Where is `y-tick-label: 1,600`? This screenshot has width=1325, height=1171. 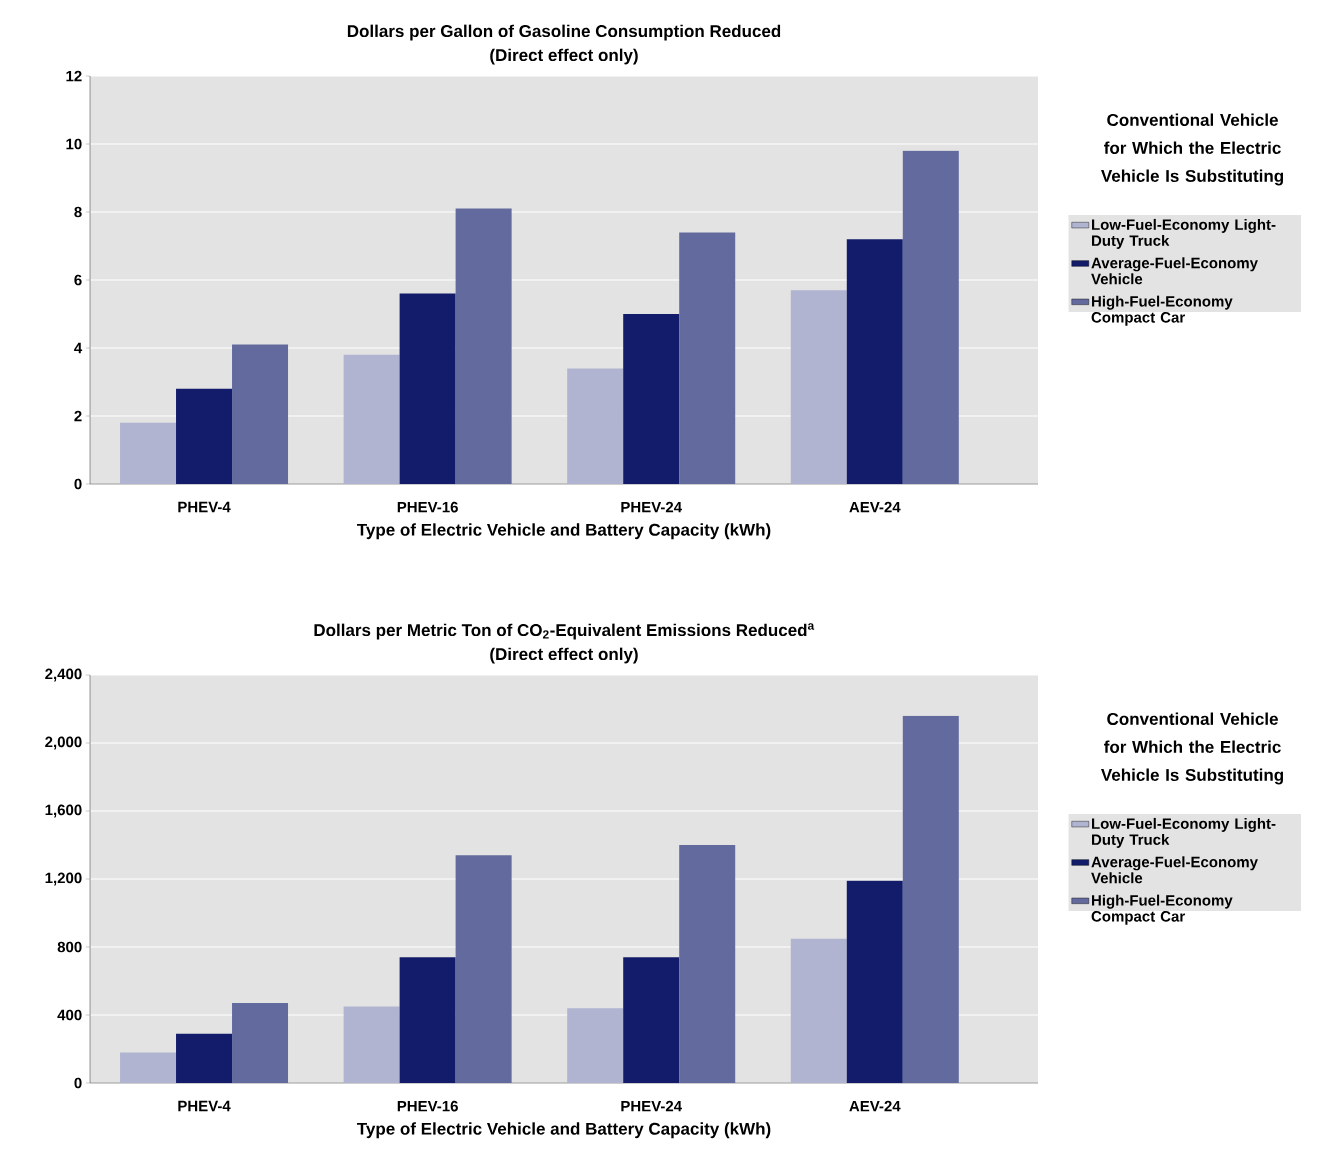 y-tick-label: 1,600 is located at coordinates (63, 811).